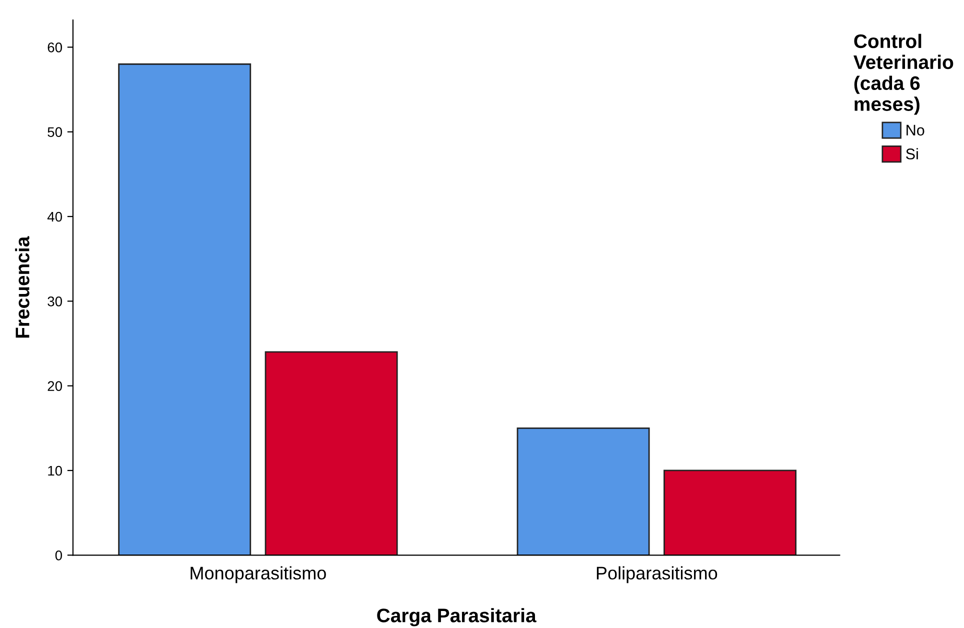 The height and width of the screenshot is (628, 964). I want to click on y-tick-label: 10, so click(55, 471).